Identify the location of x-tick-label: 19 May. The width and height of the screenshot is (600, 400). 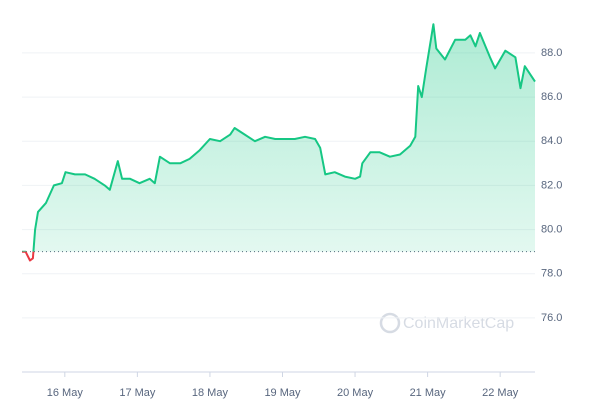
(282, 393).